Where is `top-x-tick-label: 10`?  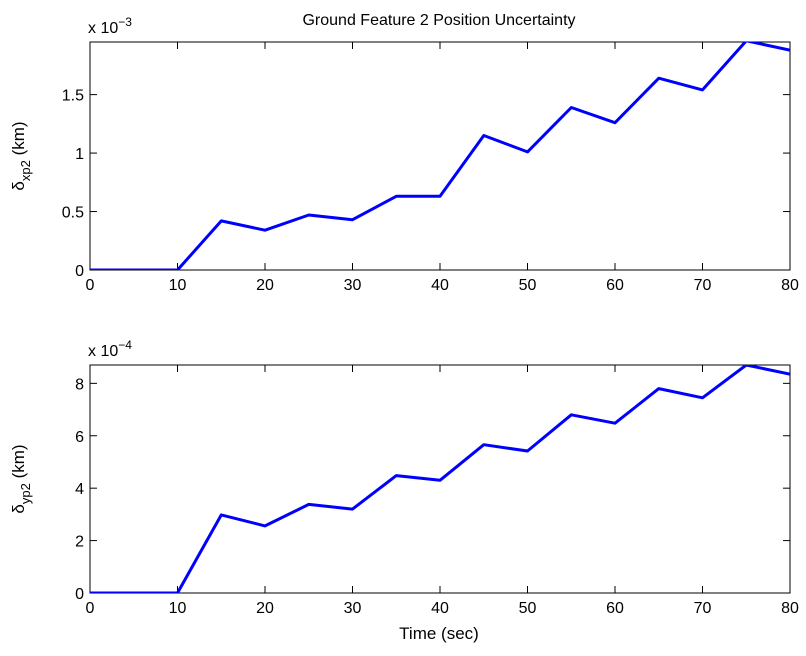 top-x-tick-label: 10 is located at coordinates (178, 285).